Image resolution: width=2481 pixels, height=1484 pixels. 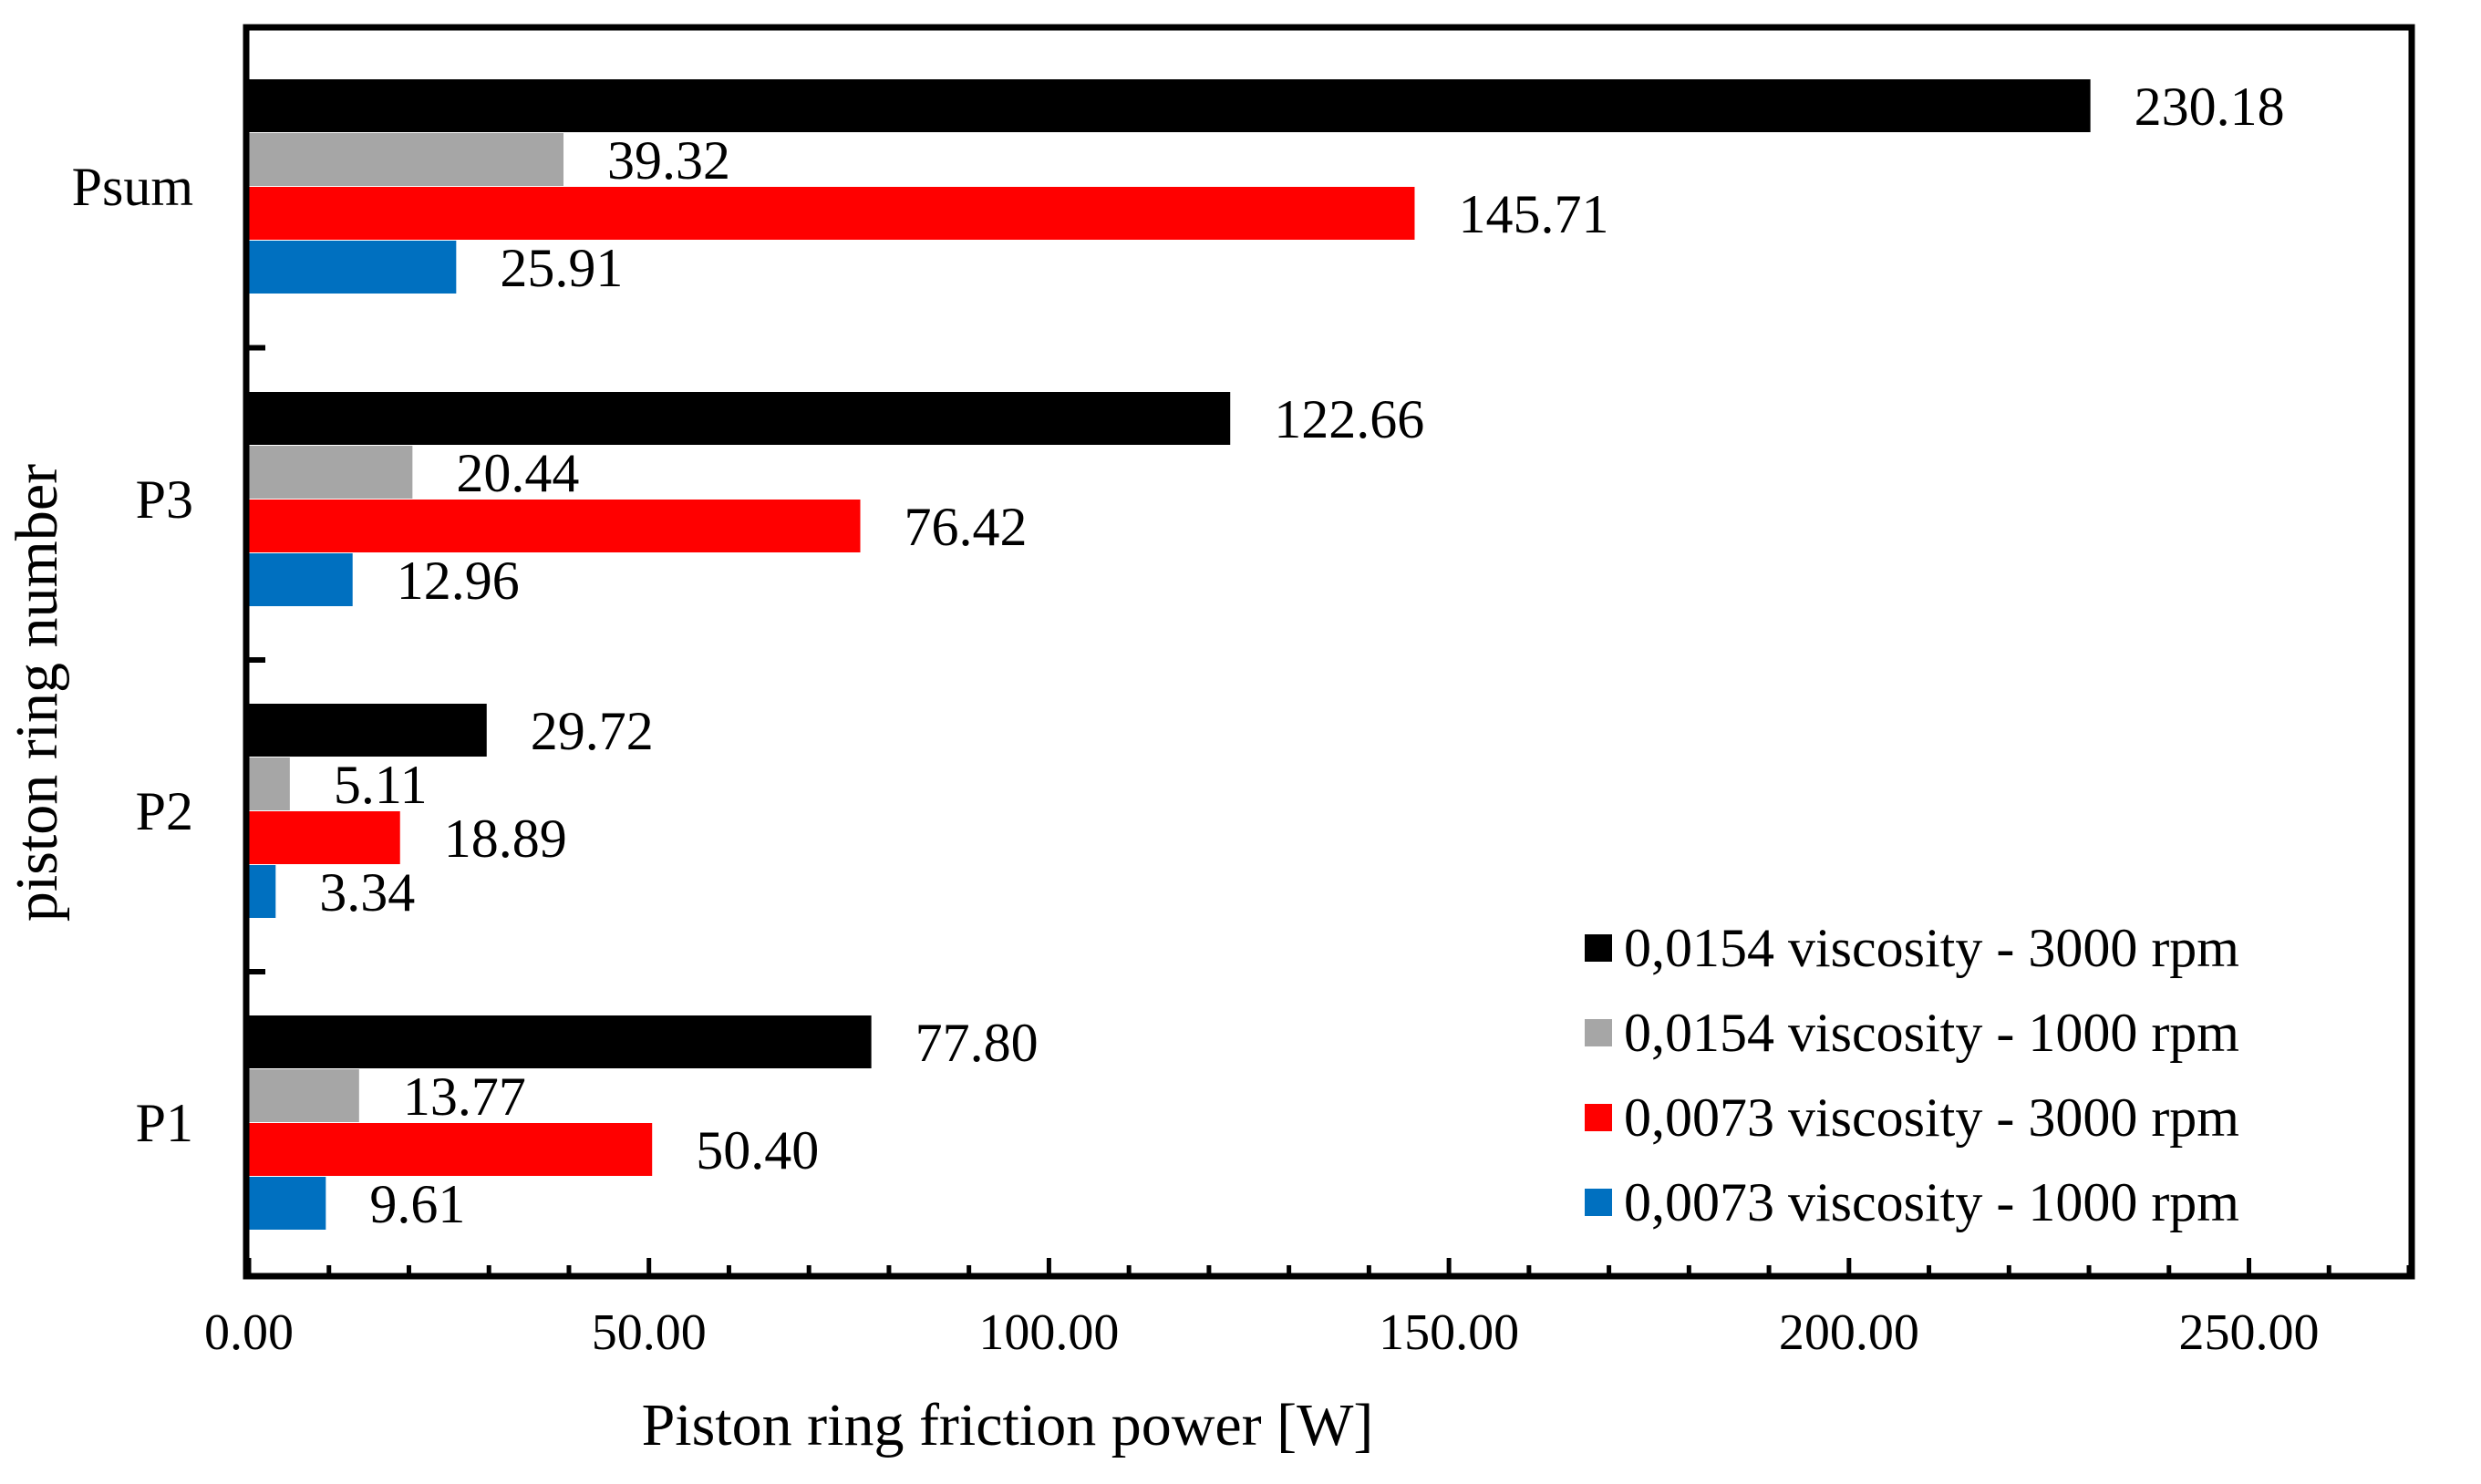 I want to click on data-label-p1-series-2: 13.77, so click(x=464, y=1097).